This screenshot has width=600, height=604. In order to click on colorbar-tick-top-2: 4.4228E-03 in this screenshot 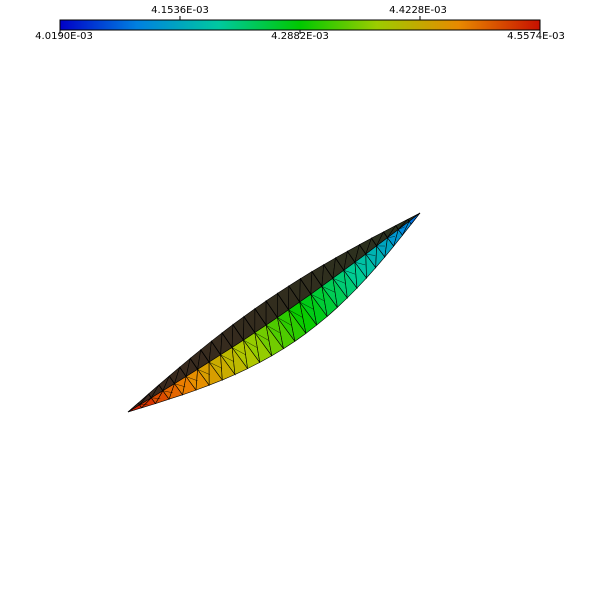, I will do `click(418, 11)`.